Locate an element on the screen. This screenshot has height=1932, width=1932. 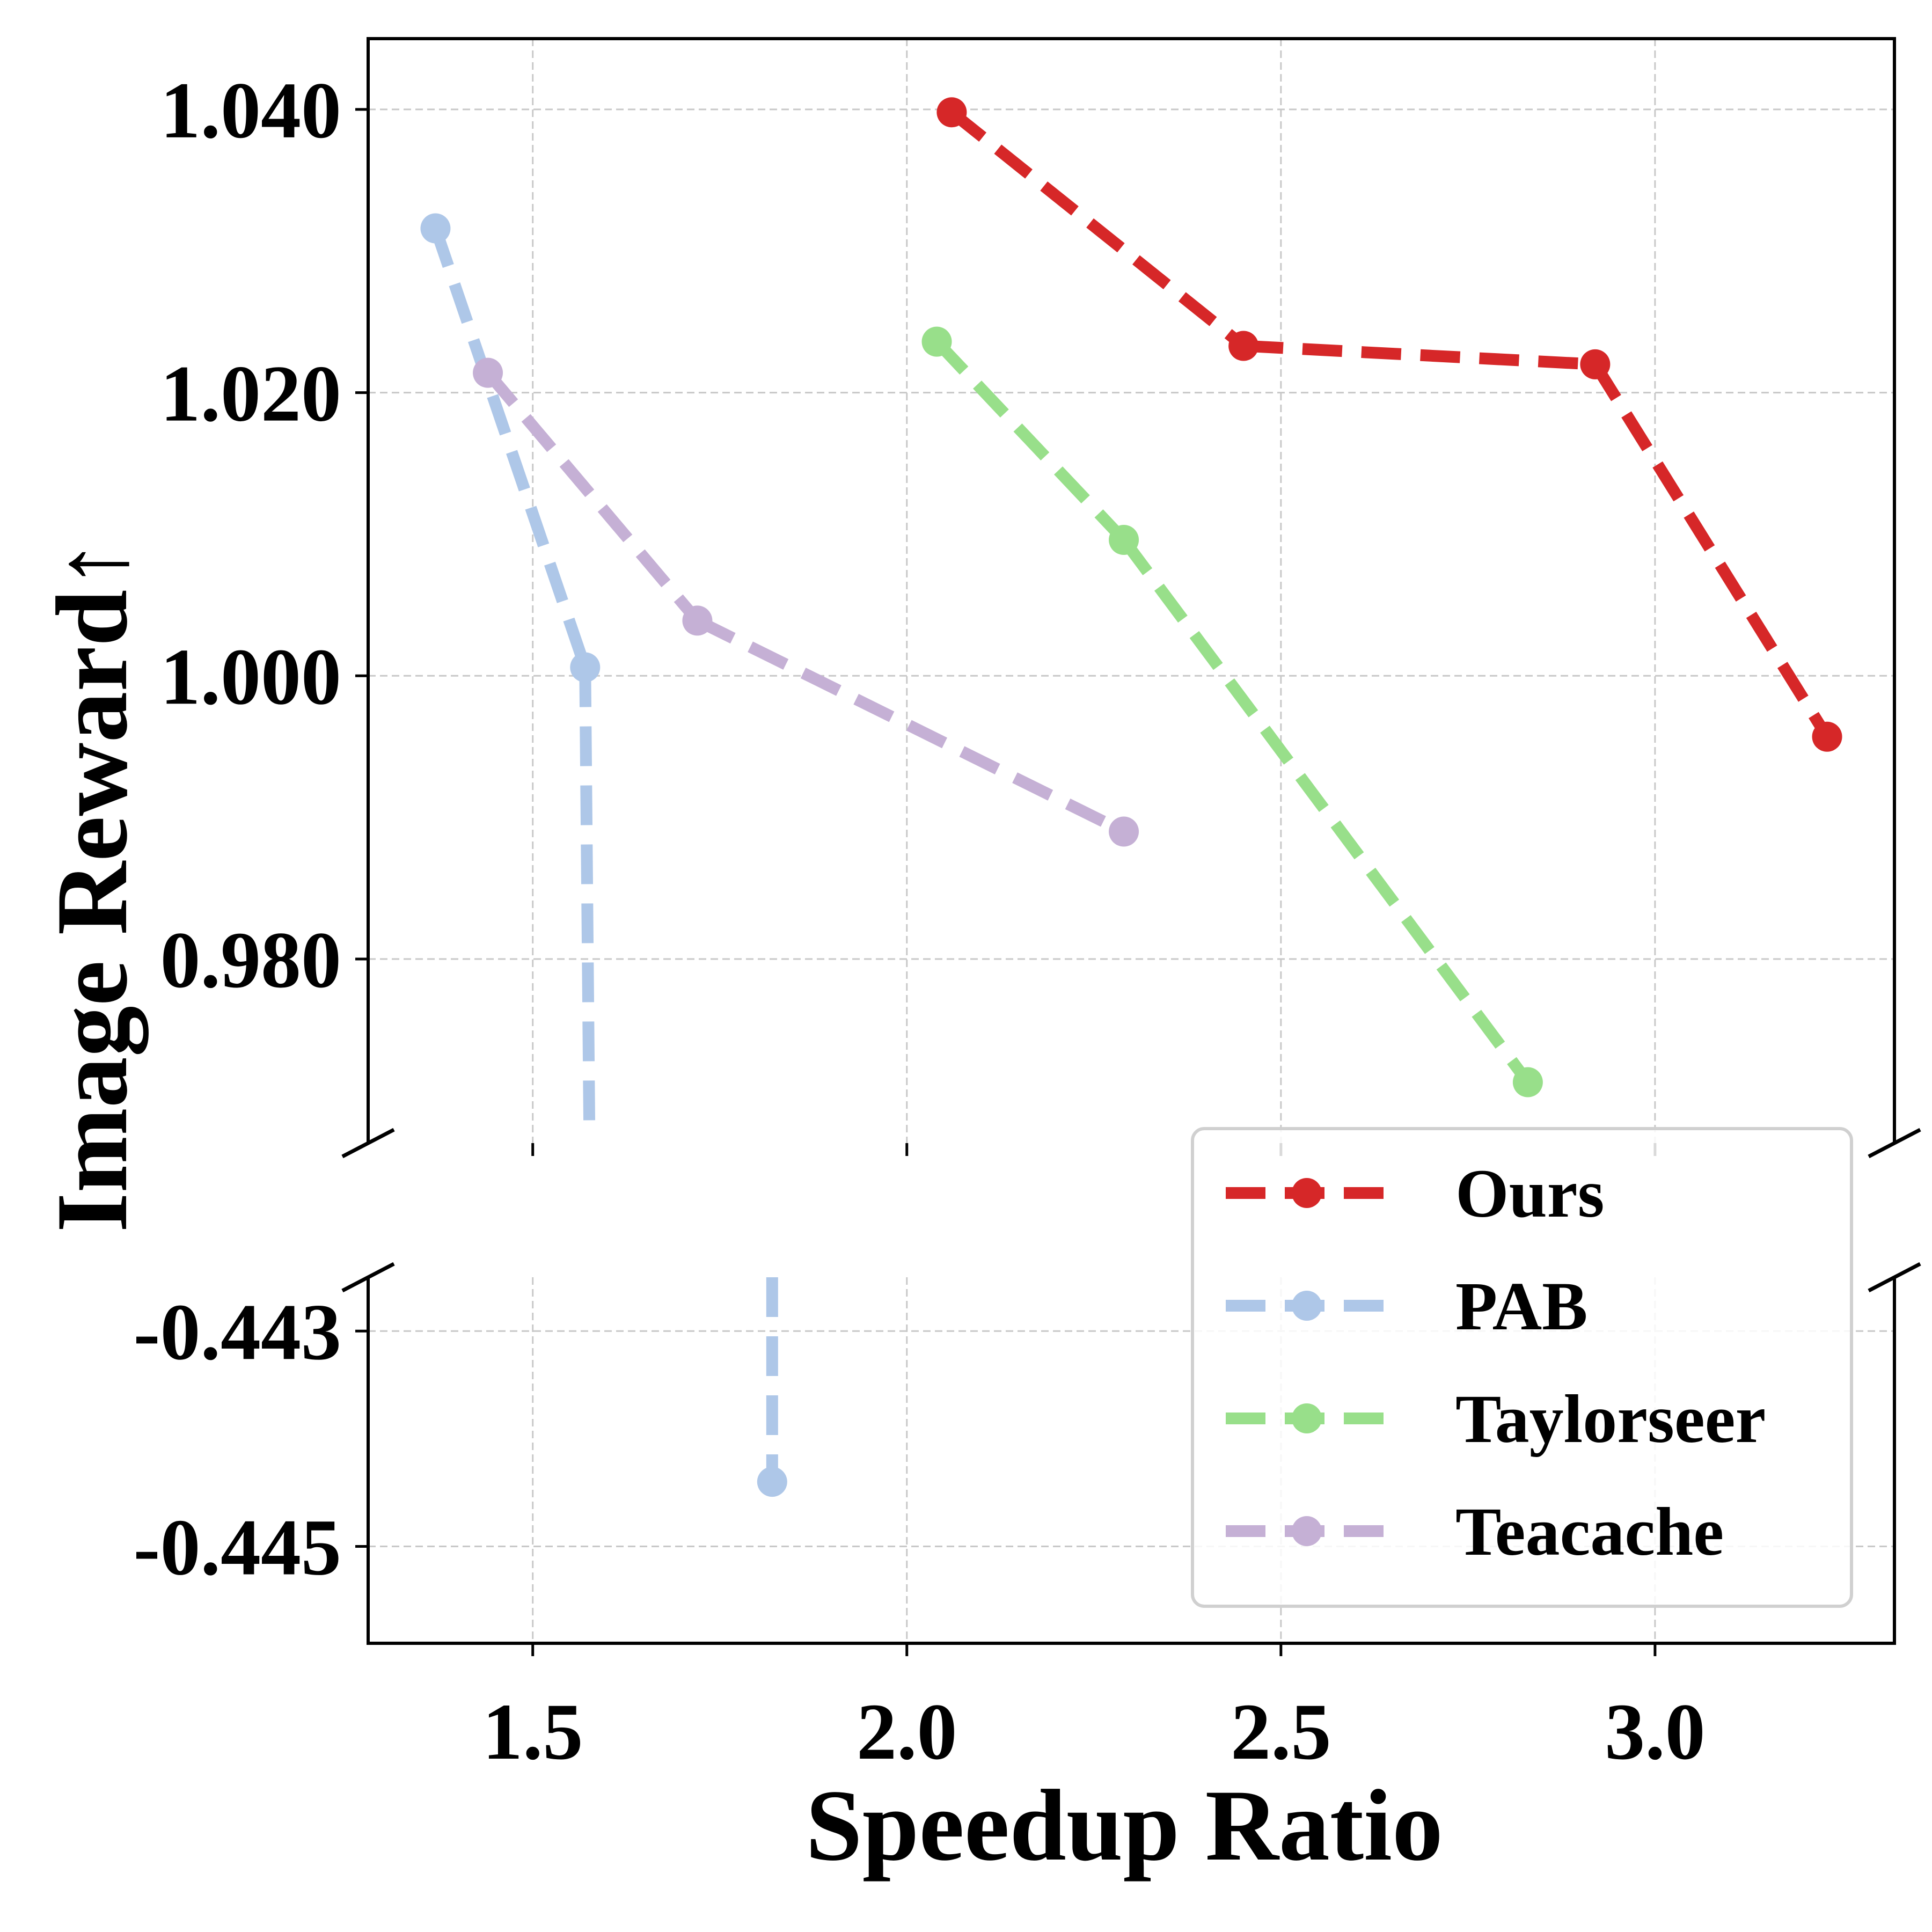
y-axis-title: Image Reward↑ is located at coordinates (92, 886).